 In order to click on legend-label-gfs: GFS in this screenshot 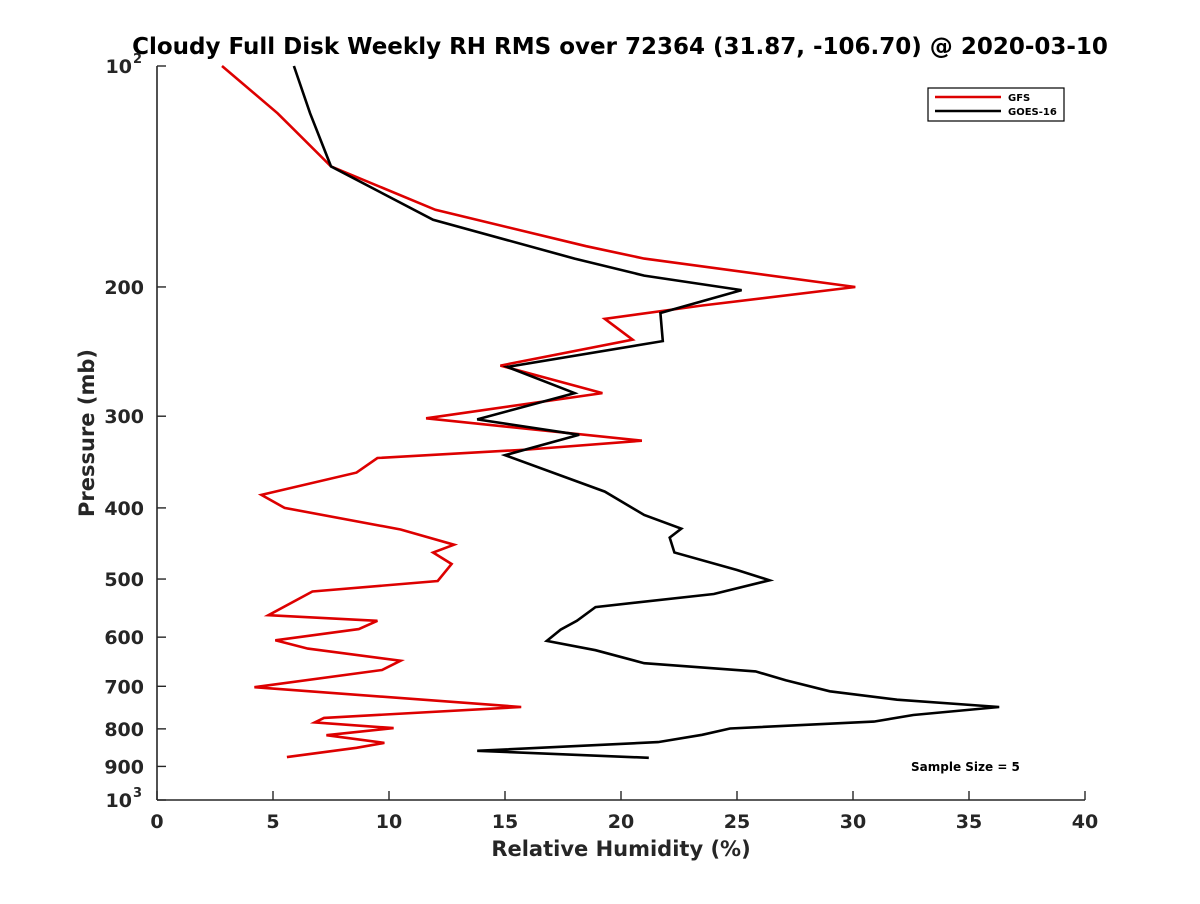, I will do `click(1019, 98)`.